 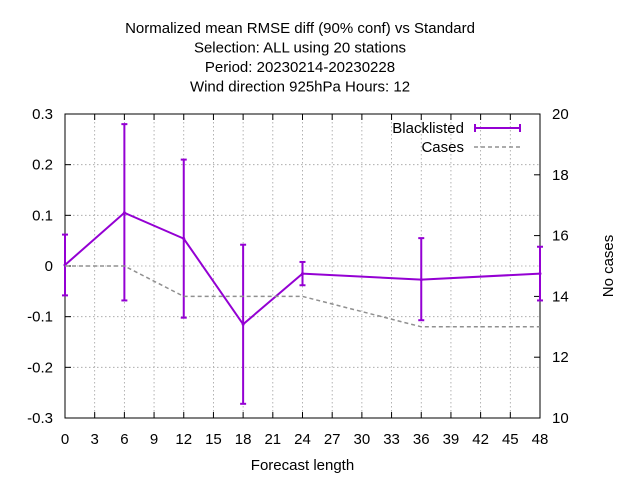 I want to click on y2-tick-label: 14, so click(x=560, y=296).